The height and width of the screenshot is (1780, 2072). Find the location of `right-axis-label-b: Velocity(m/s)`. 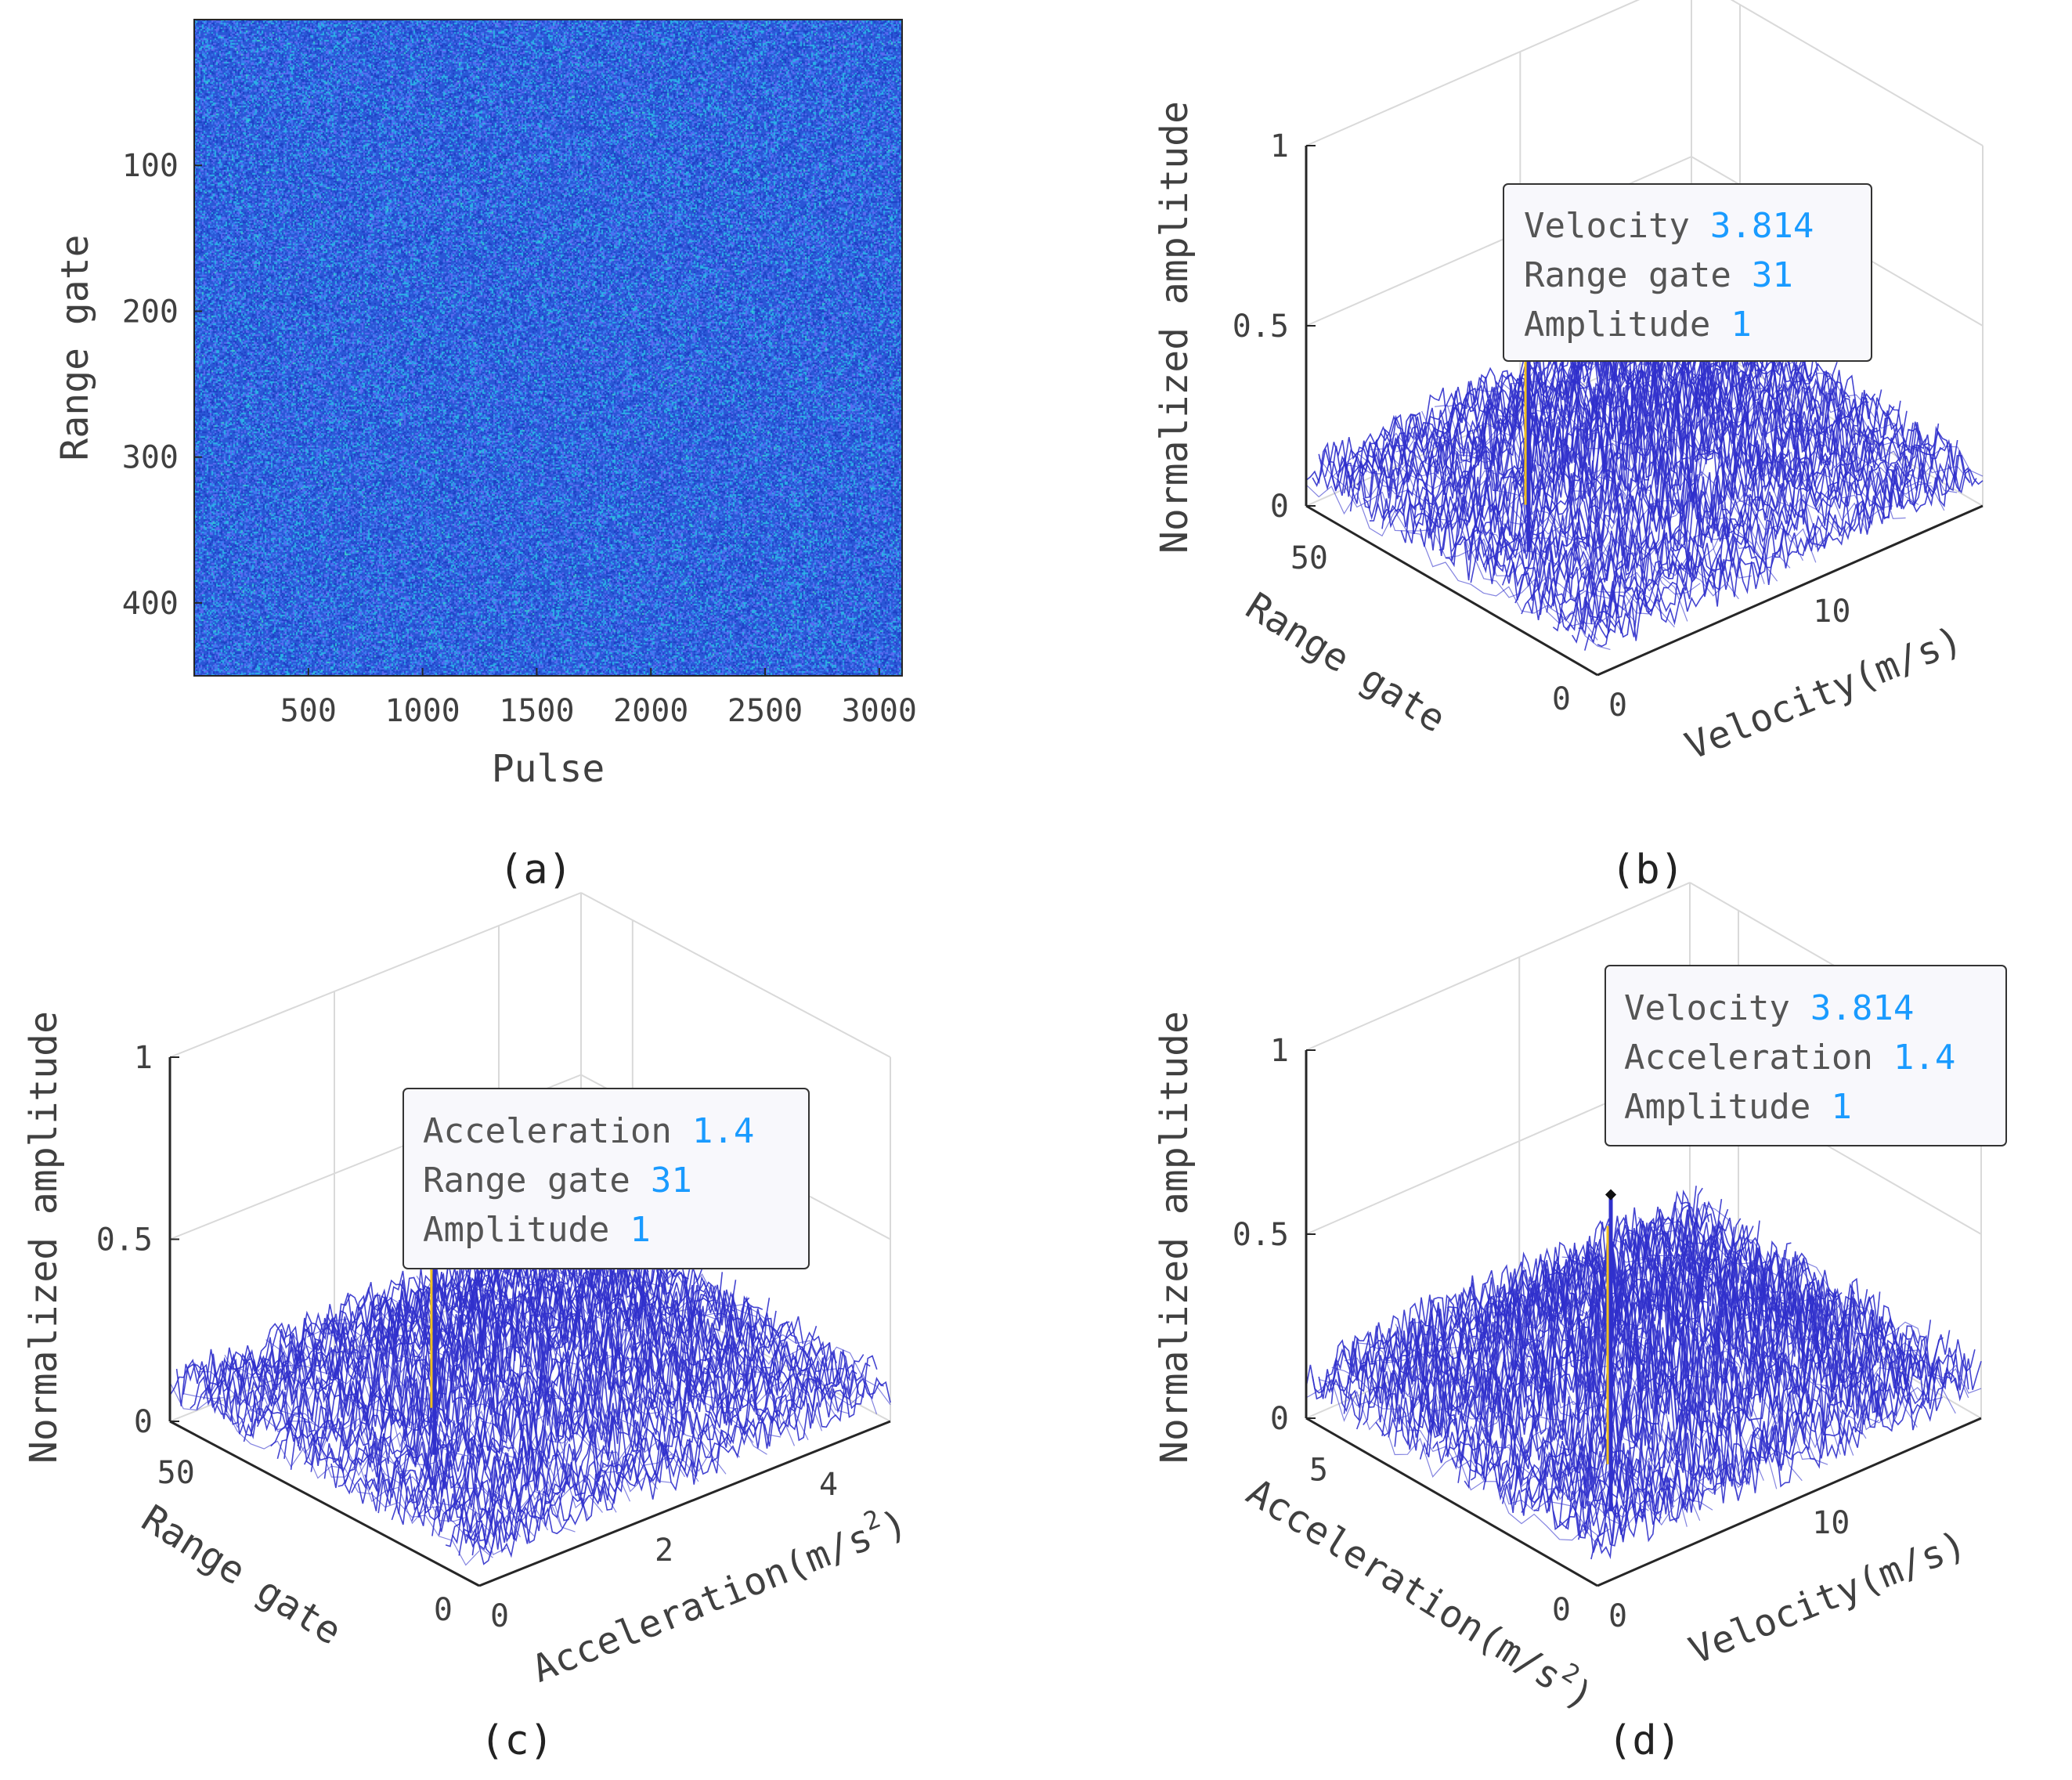

right-axis-label-b: Velocity(m/s) is located at coordinates (1823, 693).